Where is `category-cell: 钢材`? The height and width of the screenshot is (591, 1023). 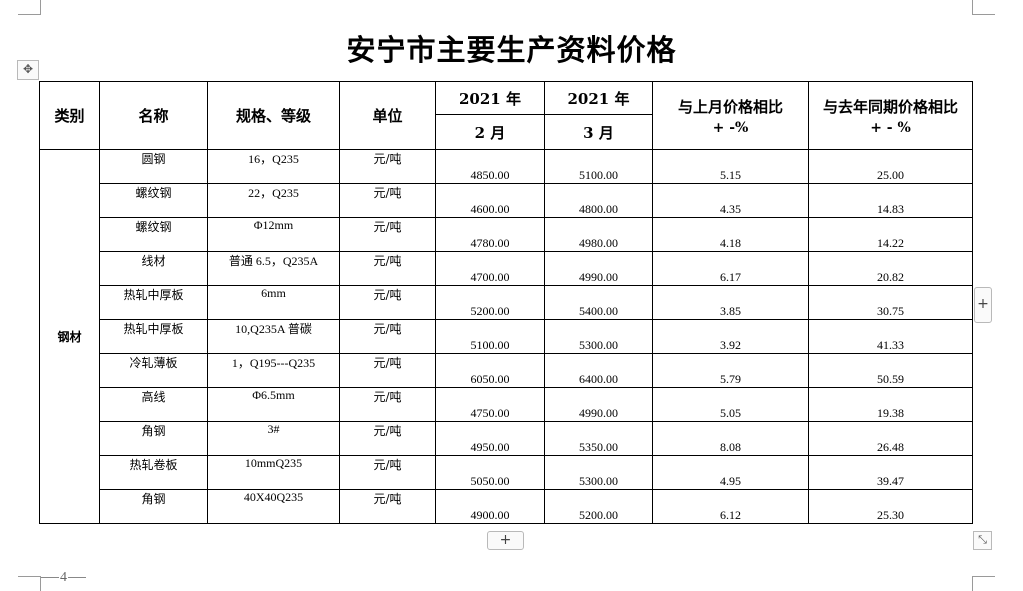 category-cell: 钢材 is located at coordinates (69, 336).